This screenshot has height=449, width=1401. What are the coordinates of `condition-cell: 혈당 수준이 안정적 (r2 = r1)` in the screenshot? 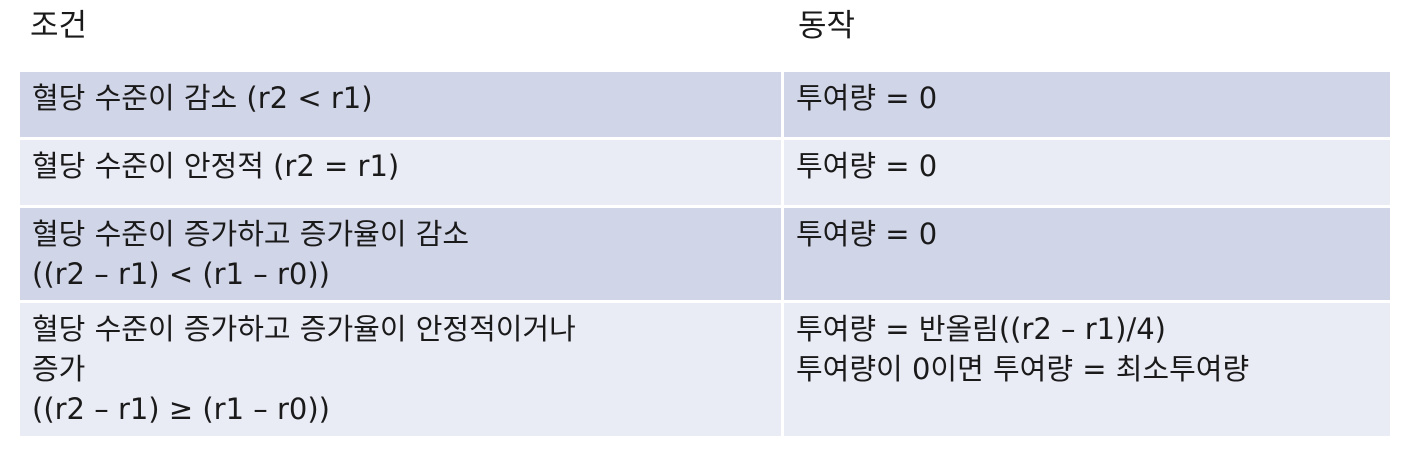 It's located at (402, 172).